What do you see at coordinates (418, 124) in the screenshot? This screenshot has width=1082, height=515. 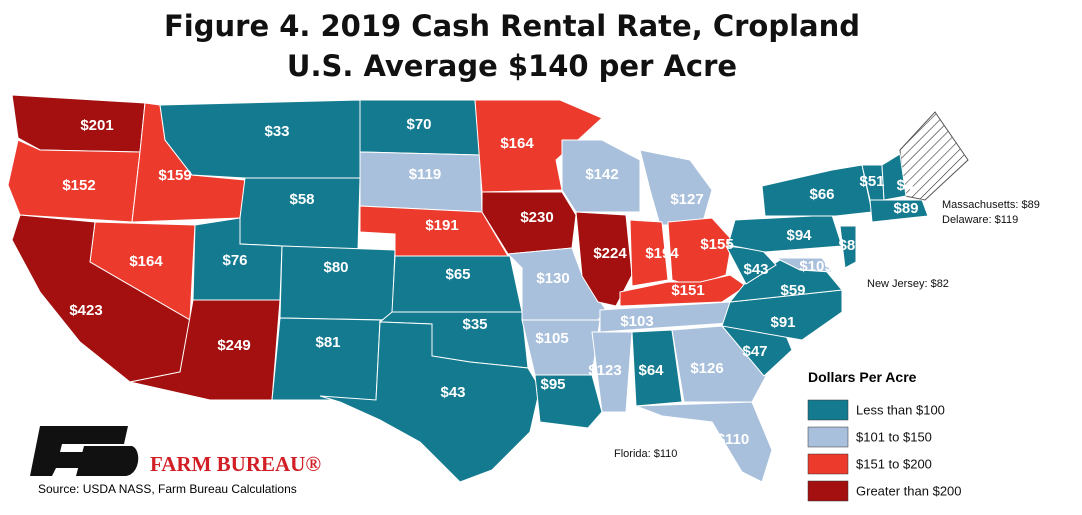 I see `state-label: $70` at bounding box center [418, 124].